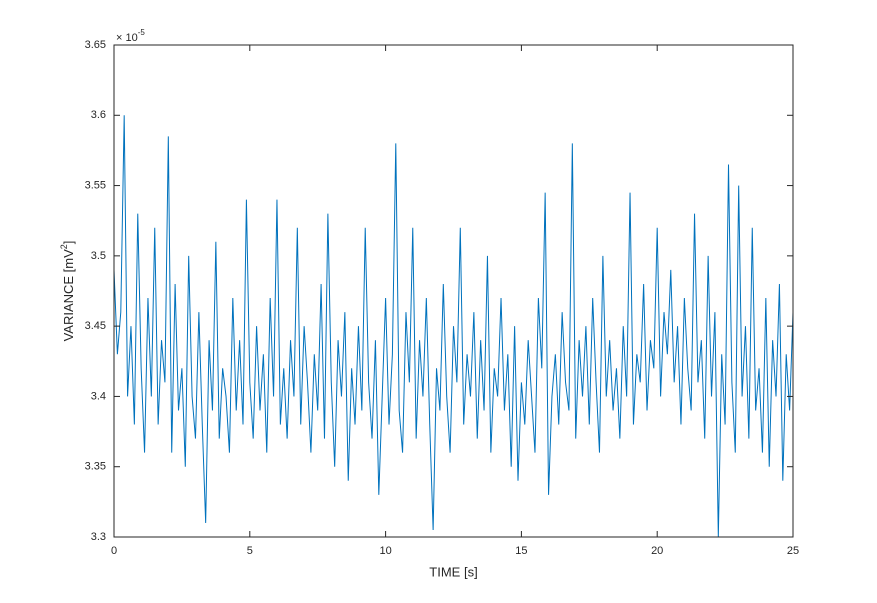 The width and height of the screenshot is (877, 603). I want to click on y-multiplier-exponent: -5, so click(142, 32).